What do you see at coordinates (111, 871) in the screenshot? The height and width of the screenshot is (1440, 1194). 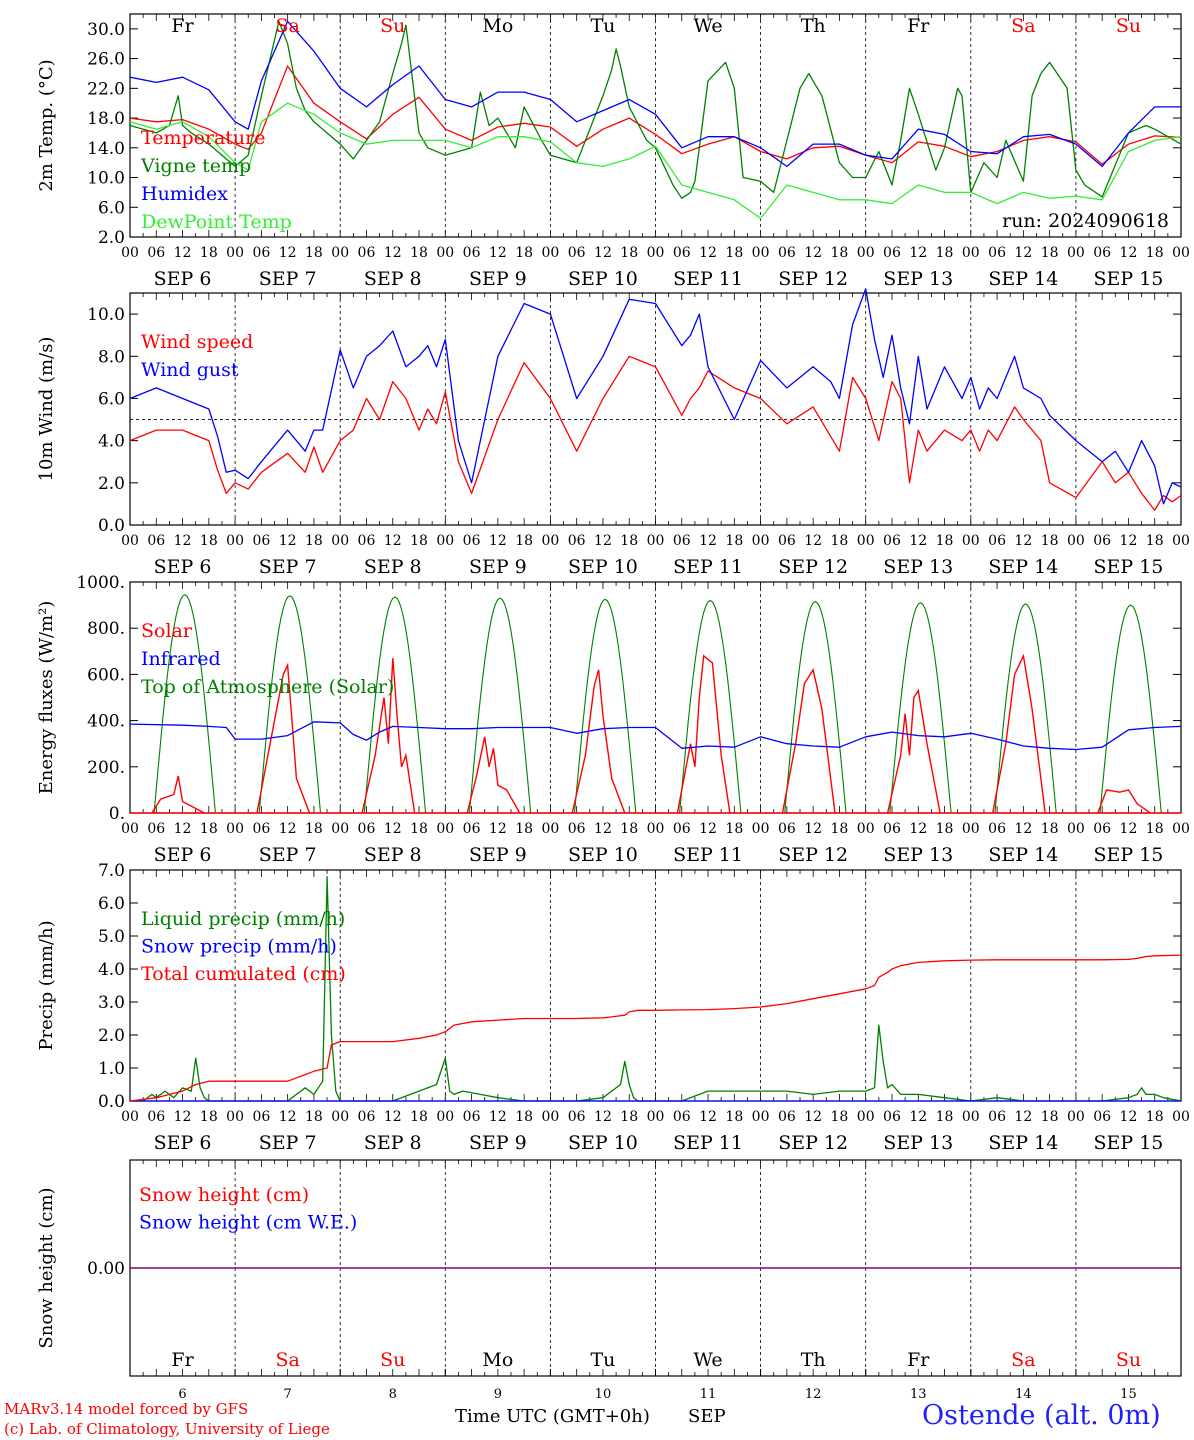 I see `y-tick-label: 7.0` at bounding box center [111, 871].